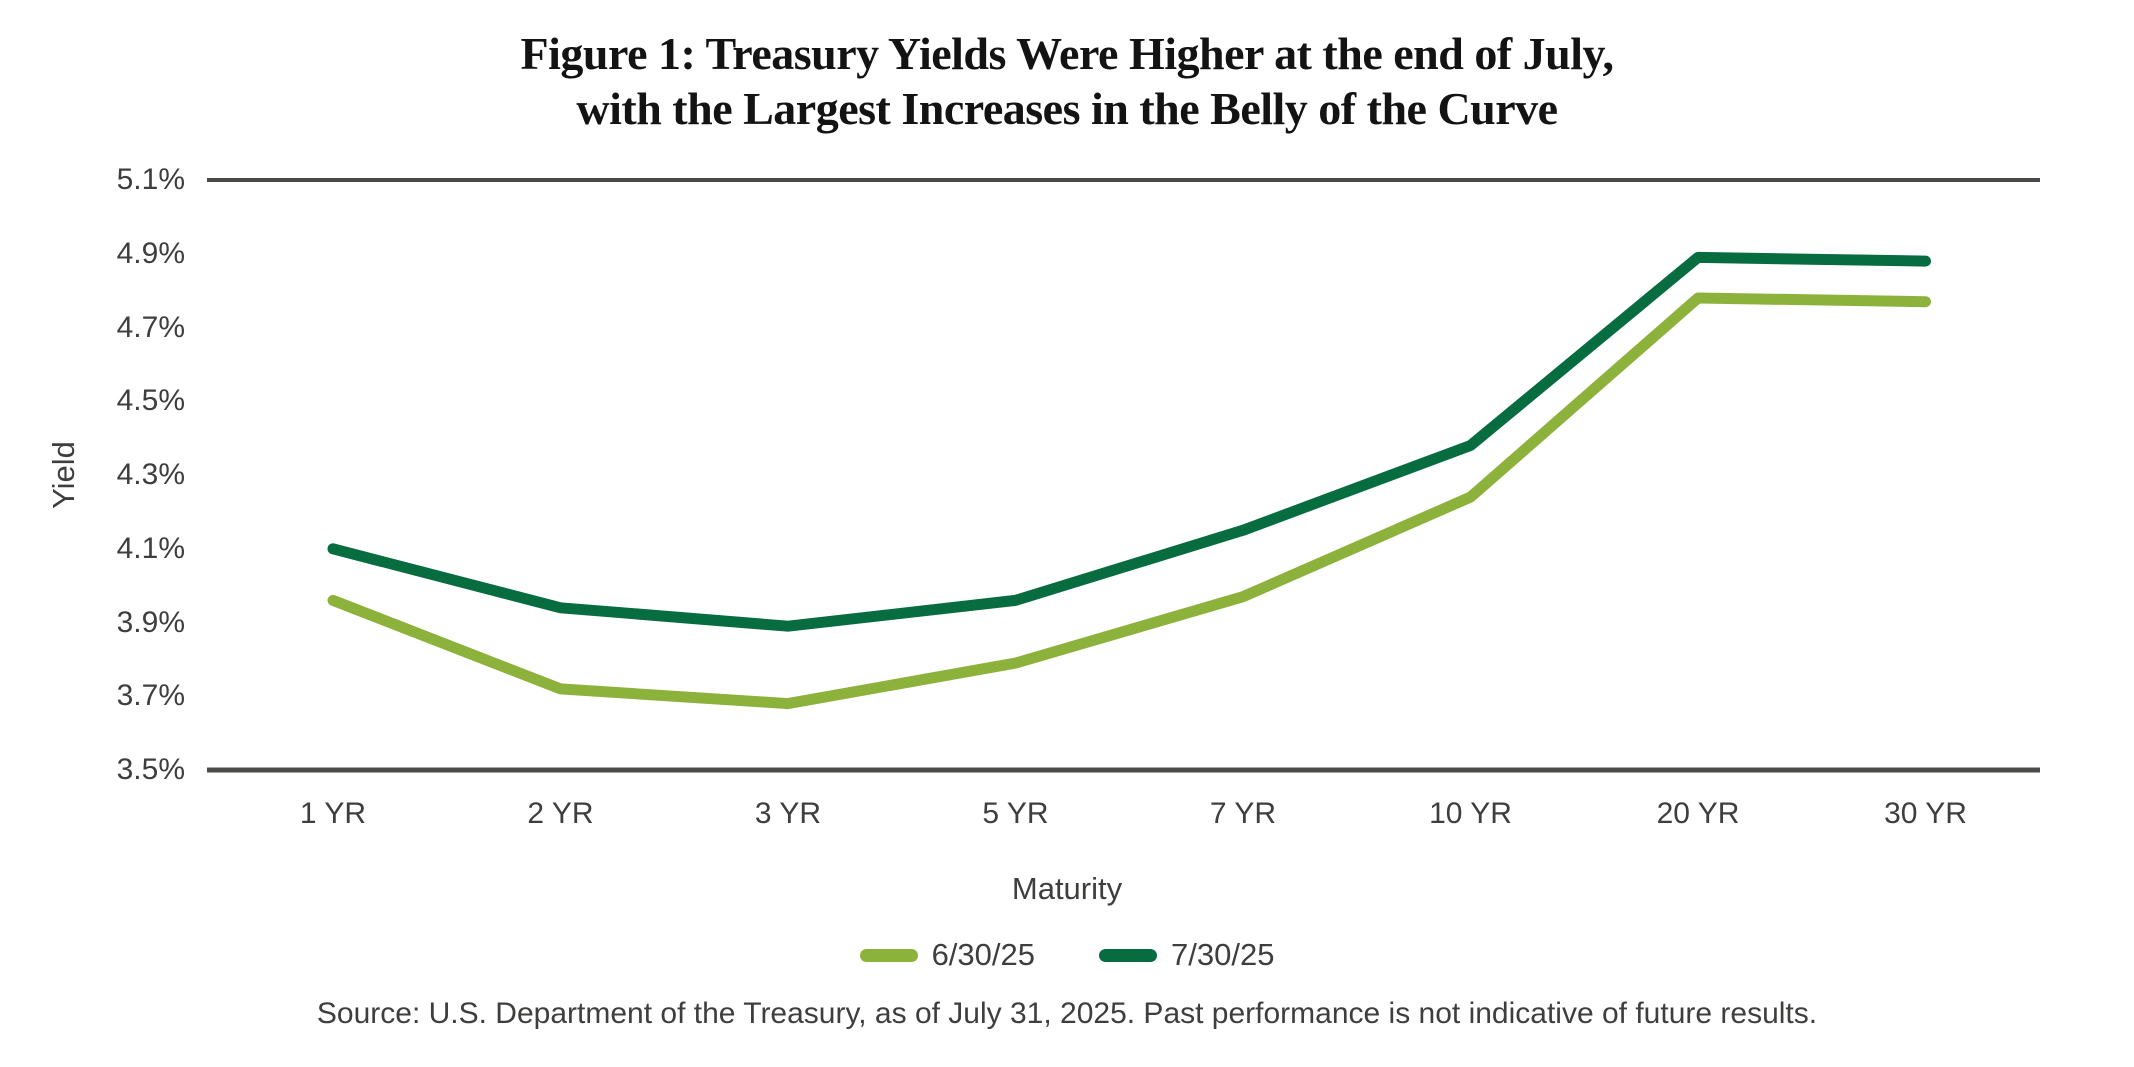  What do you see at coordinates (1067, 955) in the screenshot?
I see `legend: 6/30/25 7/30/25` at bounding box center [1067, 955].